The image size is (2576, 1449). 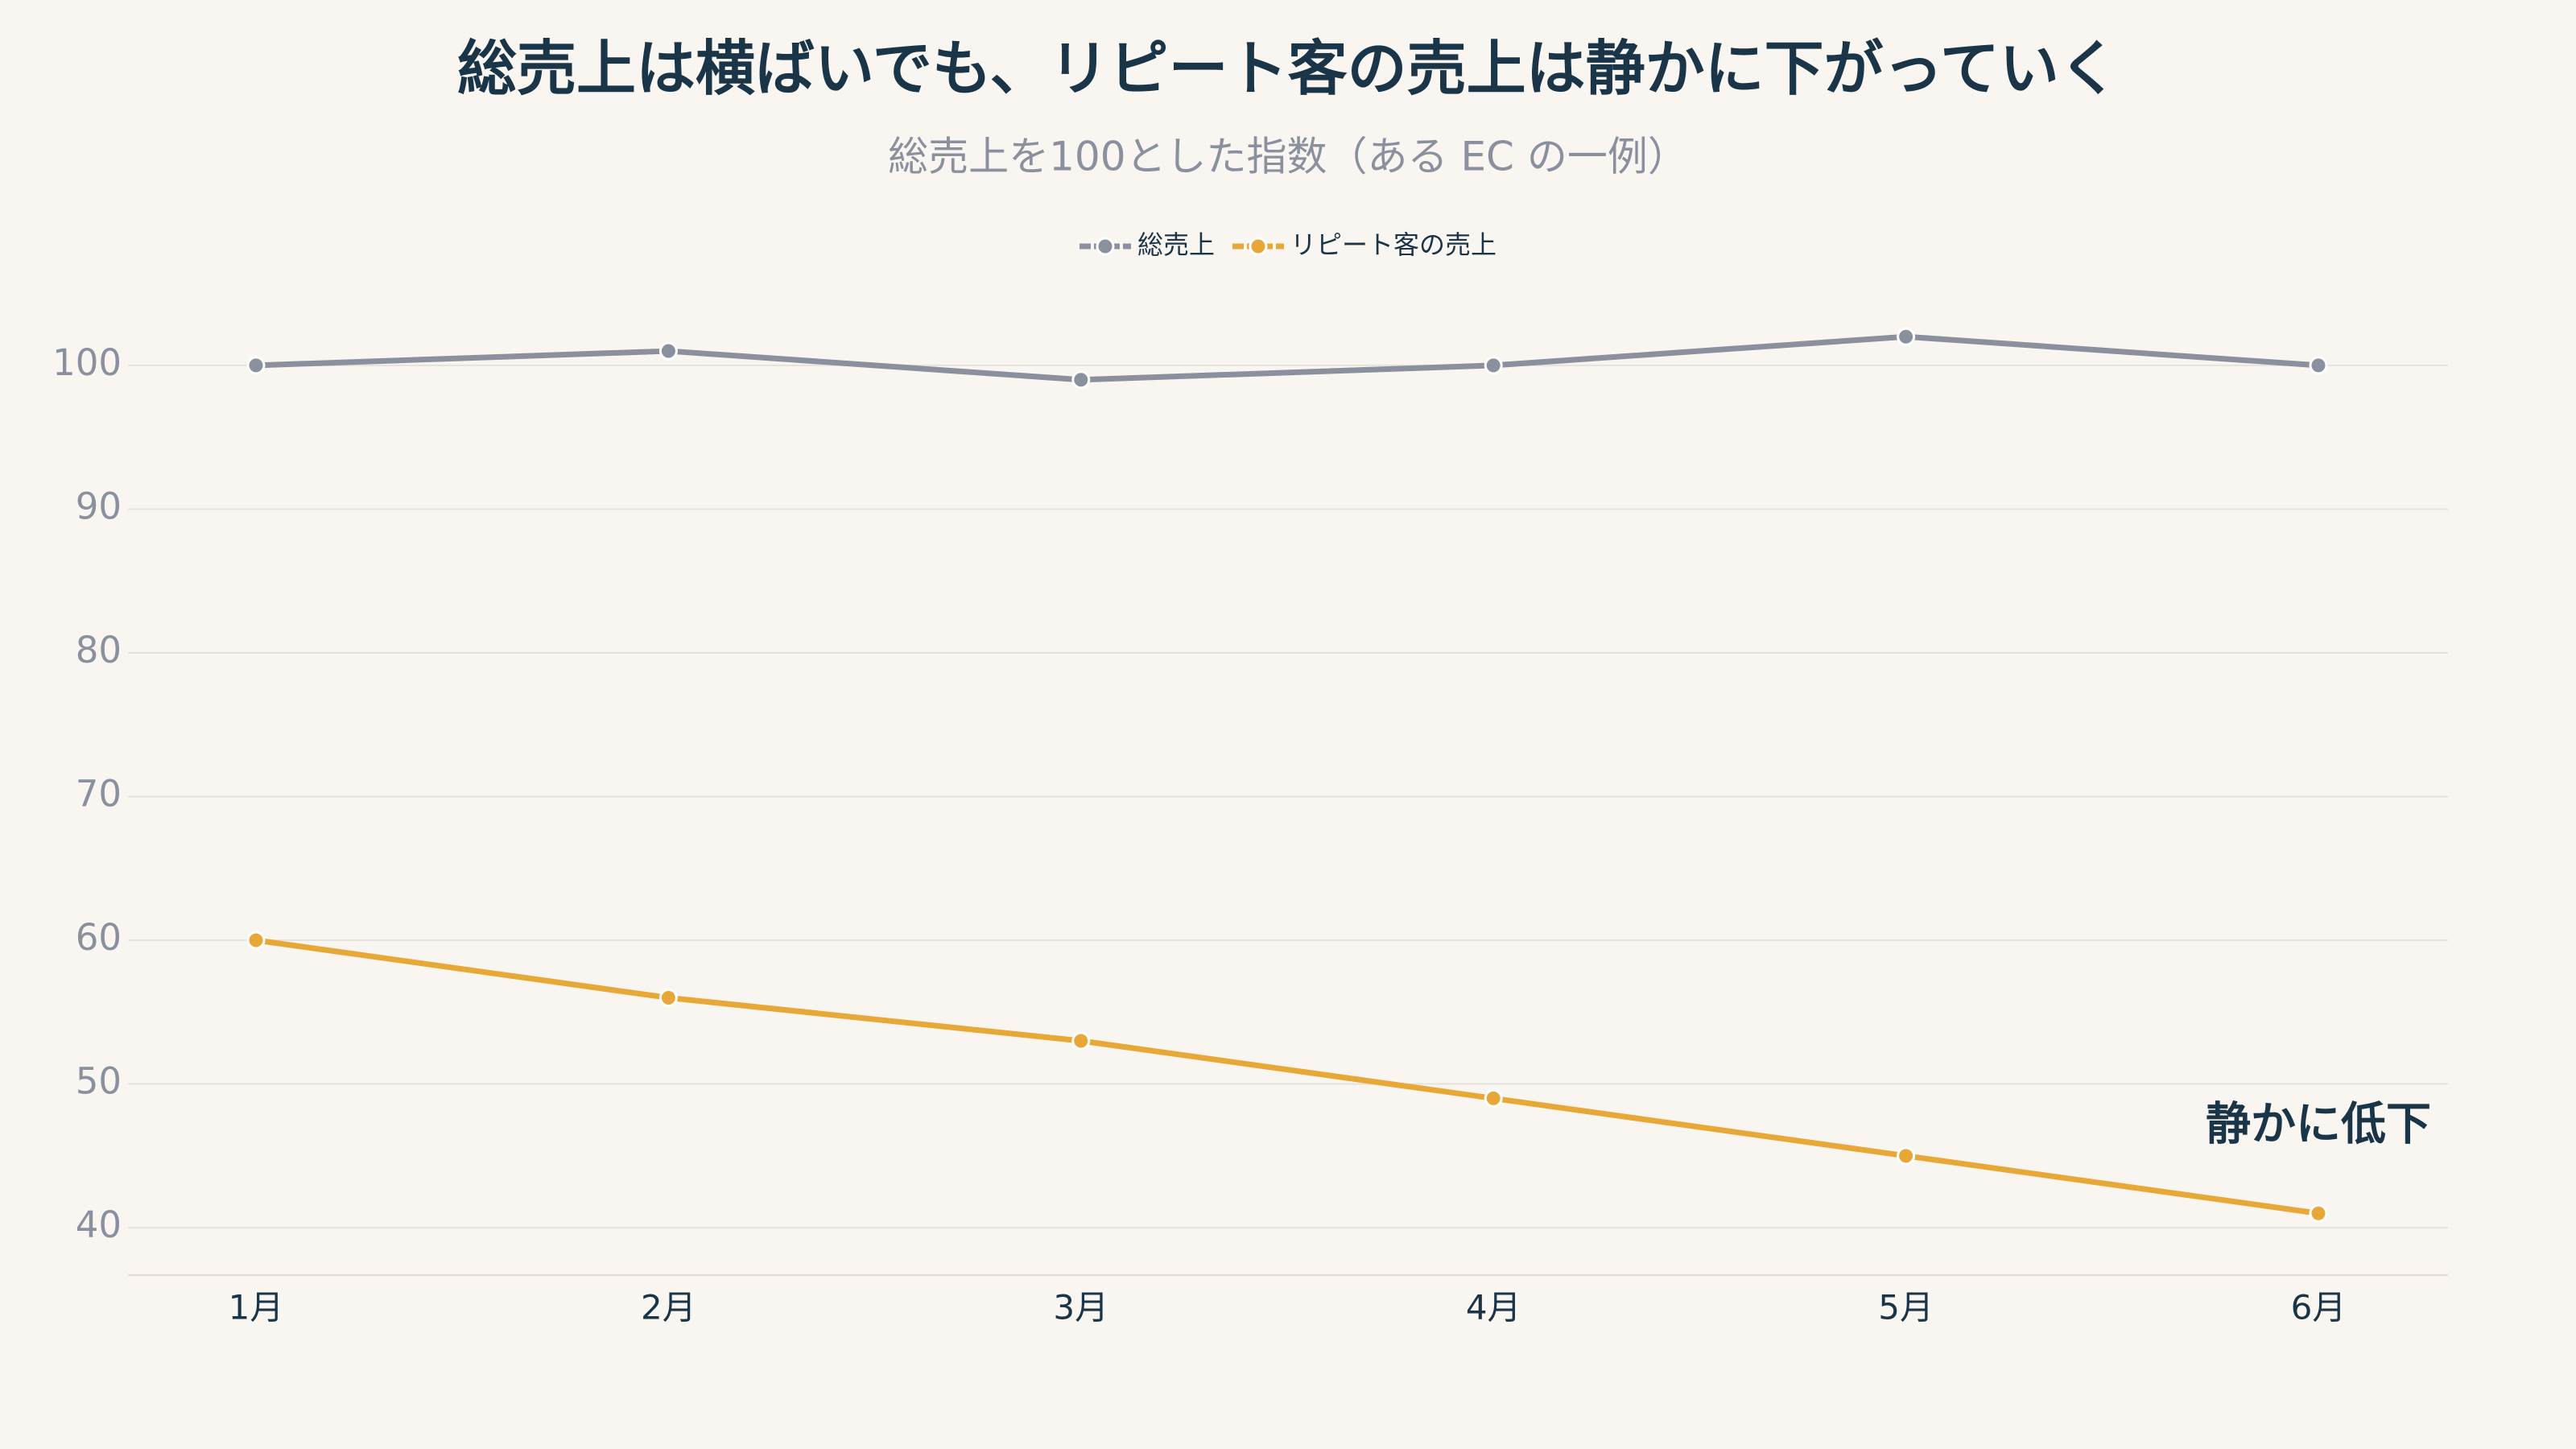 What do you see at coordinates (1906, 1307) in the screenshot?
I see `x-tick-label: 5月` at bounding box center [1906, 1307].